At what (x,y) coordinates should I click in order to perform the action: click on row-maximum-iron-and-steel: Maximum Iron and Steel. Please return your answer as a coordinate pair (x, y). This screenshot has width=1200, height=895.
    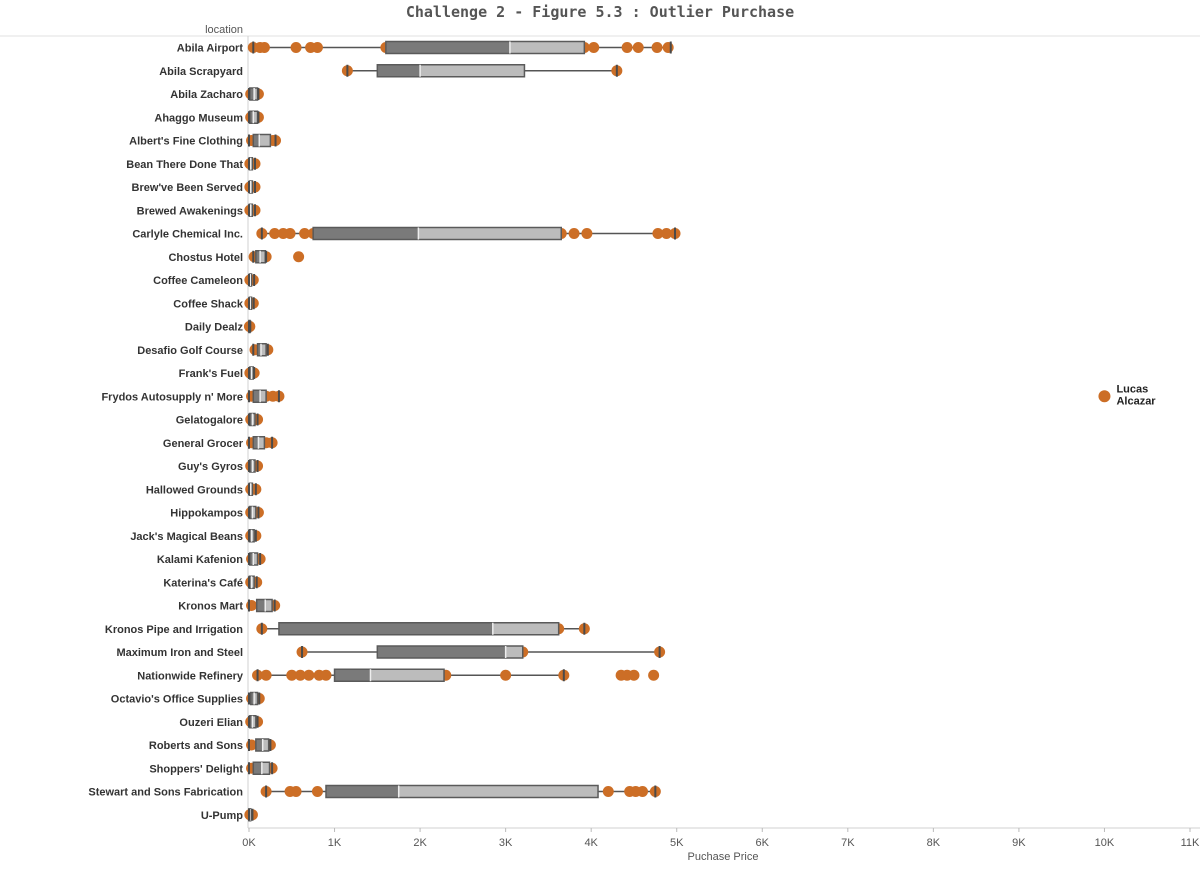
    Looking at the image, I should click on (391, 652).